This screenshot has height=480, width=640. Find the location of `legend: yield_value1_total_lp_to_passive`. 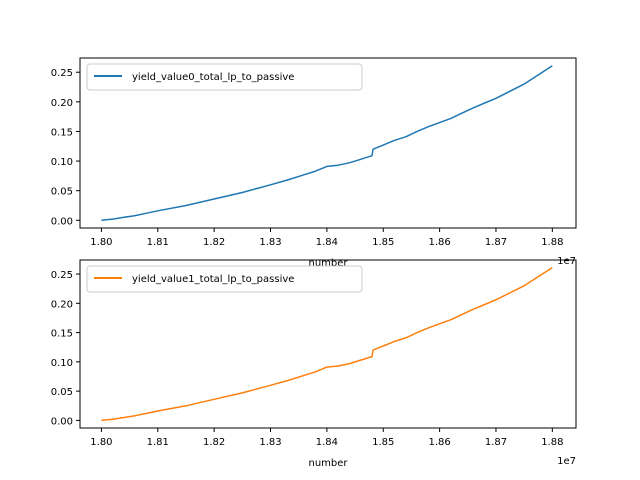

legend: yield_value1_total_lp_to_passive is located at coordinates (224, 279).